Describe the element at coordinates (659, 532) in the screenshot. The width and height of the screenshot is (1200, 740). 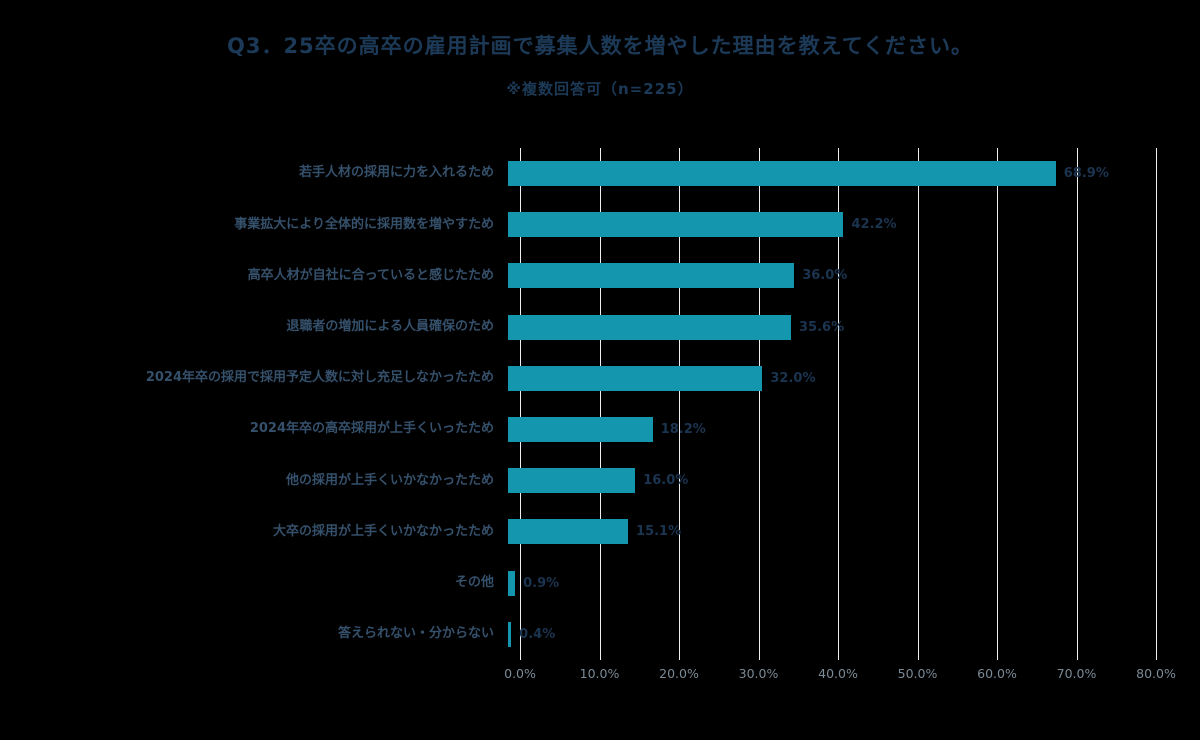
I see `value-label: 15.1%` at that location.